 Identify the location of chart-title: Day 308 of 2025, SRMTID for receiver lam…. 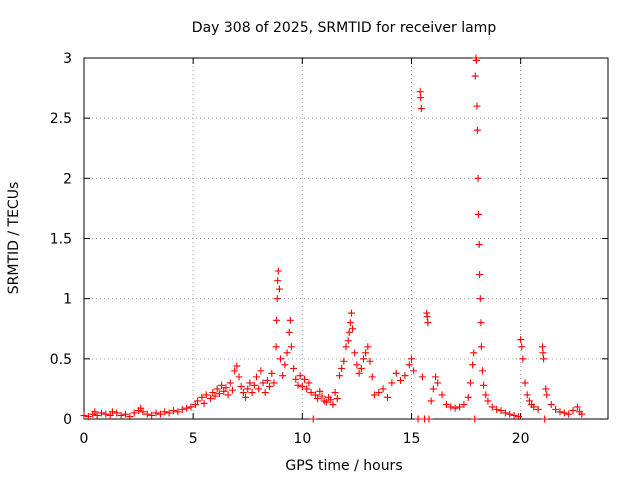
(344, 28).